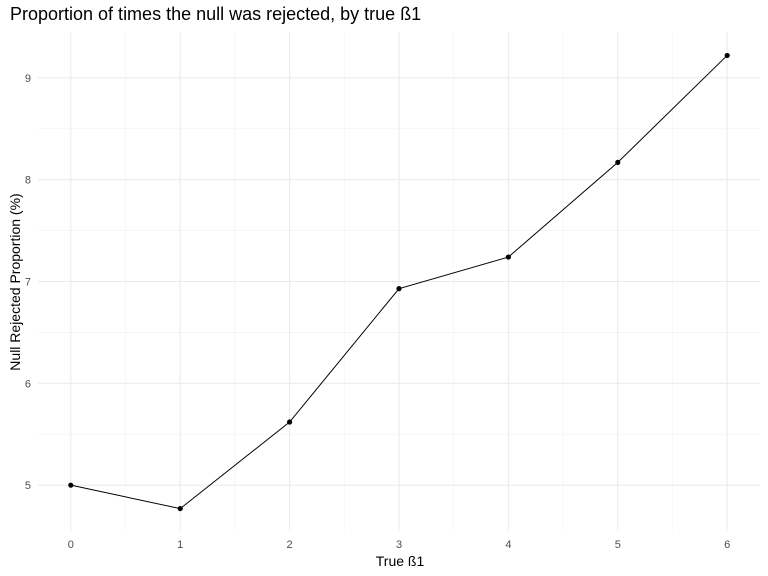  I want to click on y-axis-title: Null Rejected Proportion (%), so click(15, 281).